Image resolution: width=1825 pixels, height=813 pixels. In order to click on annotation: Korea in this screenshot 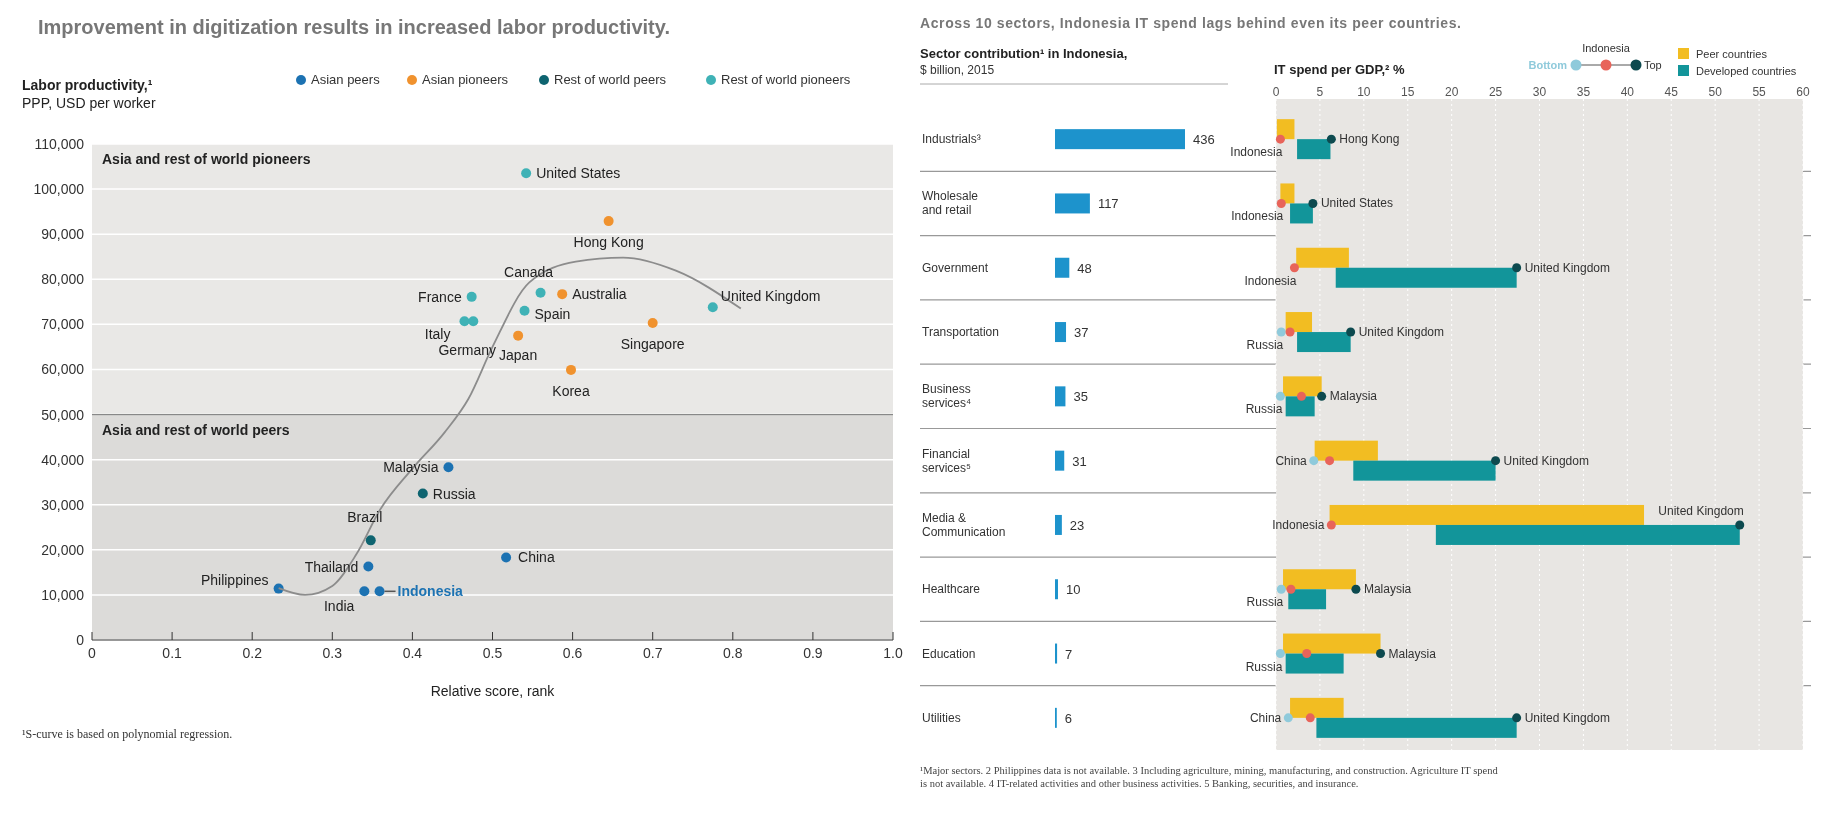, I will do `click(571, 390)`.